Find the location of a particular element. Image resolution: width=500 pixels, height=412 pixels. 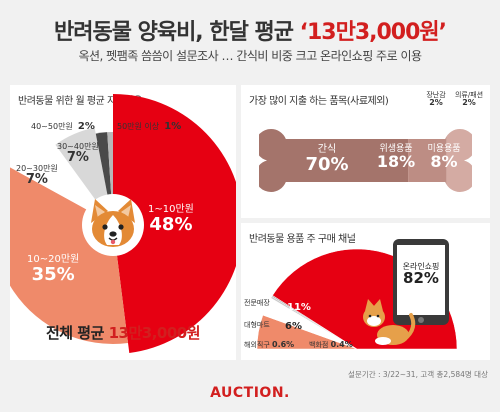

tablet-icon is located at coordinates (421, 282).